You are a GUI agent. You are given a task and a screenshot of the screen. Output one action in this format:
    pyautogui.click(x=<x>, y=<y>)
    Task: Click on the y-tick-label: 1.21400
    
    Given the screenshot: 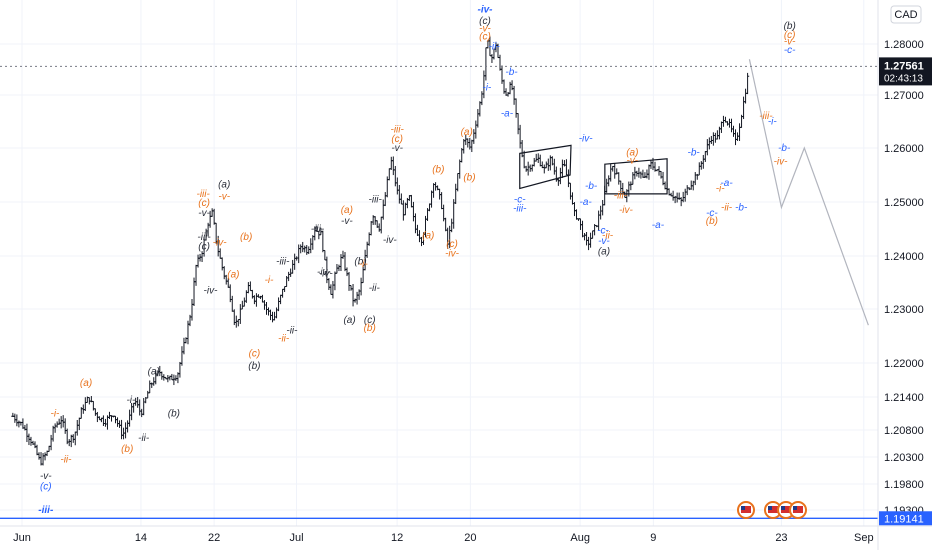 What is the action you would take?
    pyautogui.click(x=904, y=398)
    